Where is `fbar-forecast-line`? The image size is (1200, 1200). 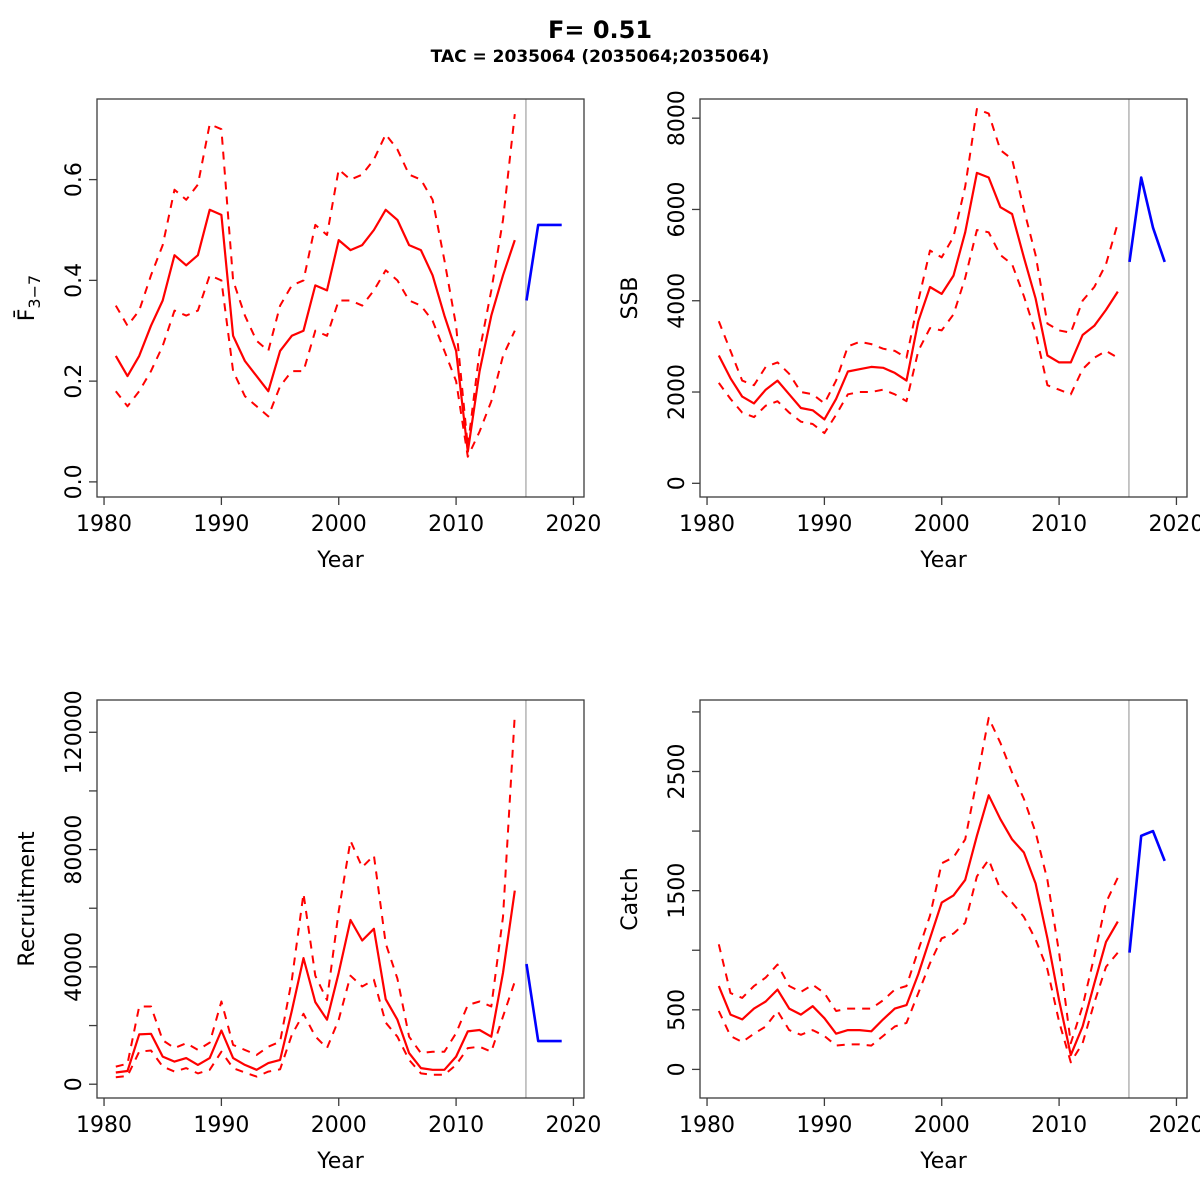 fbar-forecast-line is located at coordinates (543, 262).